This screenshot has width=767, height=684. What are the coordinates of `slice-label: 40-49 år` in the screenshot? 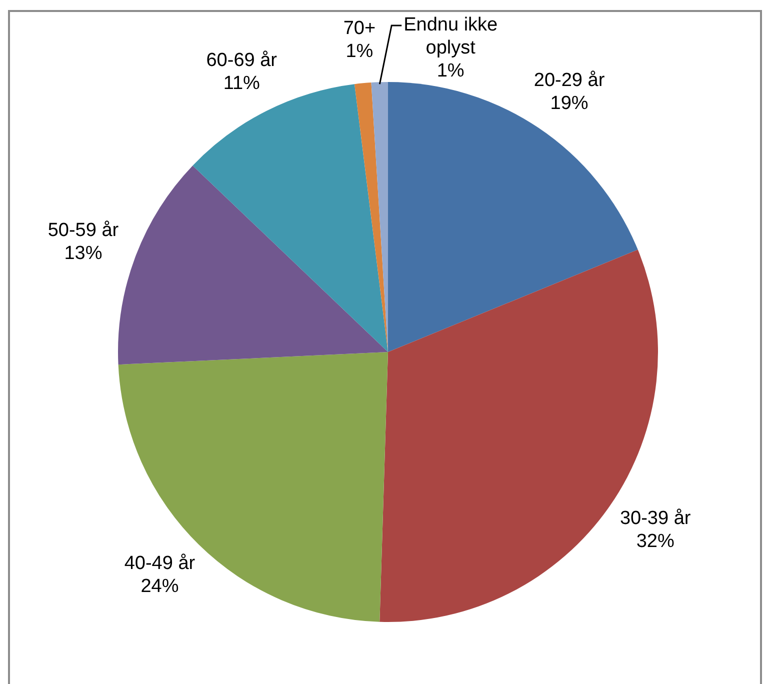 It's located at (160, 563).